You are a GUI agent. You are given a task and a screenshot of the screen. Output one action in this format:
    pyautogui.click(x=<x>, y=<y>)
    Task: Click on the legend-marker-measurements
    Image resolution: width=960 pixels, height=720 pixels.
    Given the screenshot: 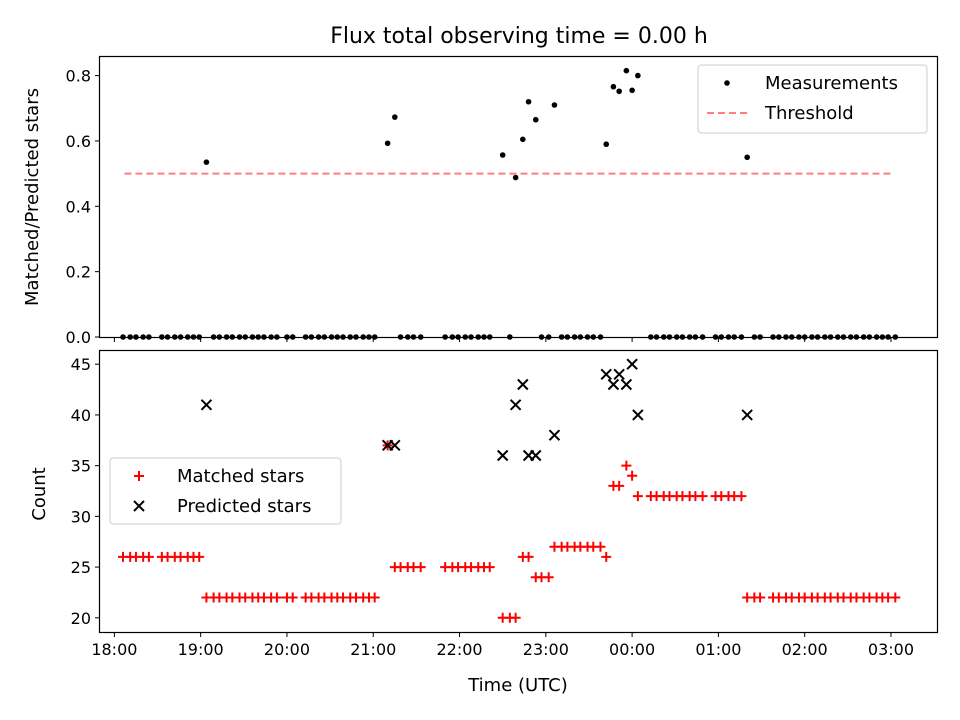 What is the action you would take?
    pyautogui.click(x=727, y=83)
    